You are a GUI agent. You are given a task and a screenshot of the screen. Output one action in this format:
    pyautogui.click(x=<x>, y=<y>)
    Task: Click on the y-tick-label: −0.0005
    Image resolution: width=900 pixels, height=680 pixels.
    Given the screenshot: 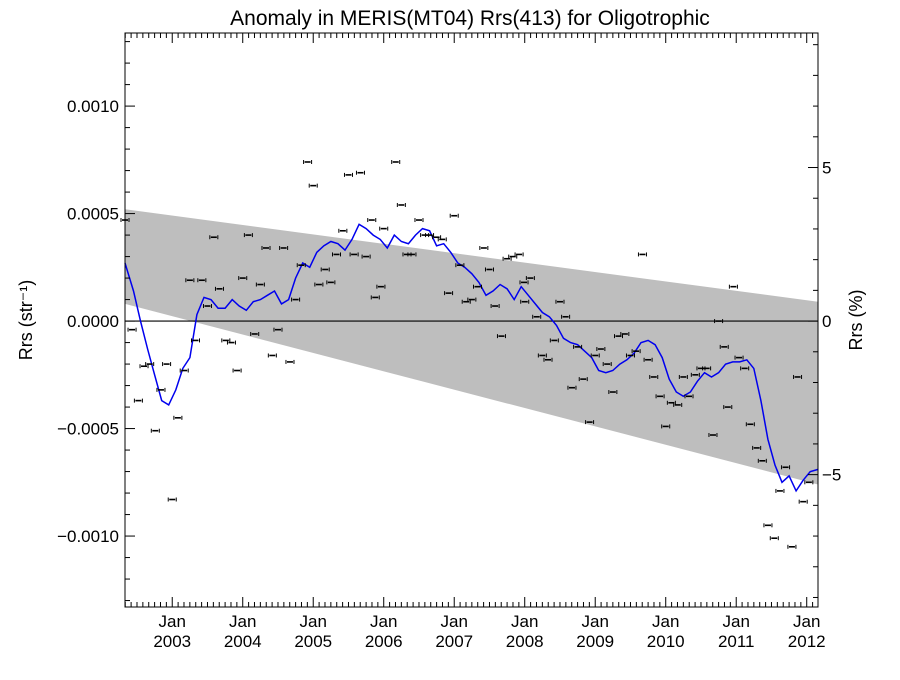 What is the action you would take?
    pyautogui.click(x=88, y=429)
    